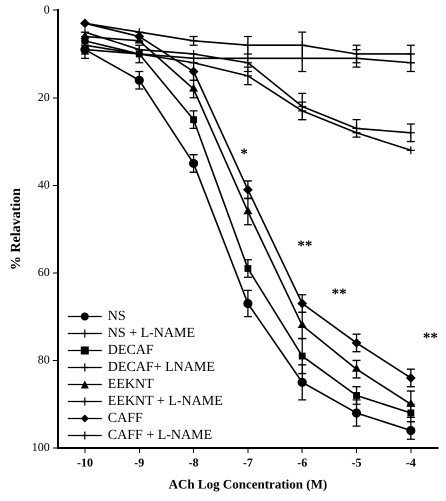 Image resolution: width=446 pixels, height=501 pixels. Describe the element at coordinates (357, 462) in the screenshot. I see `x-tick-label: -5` at that location.